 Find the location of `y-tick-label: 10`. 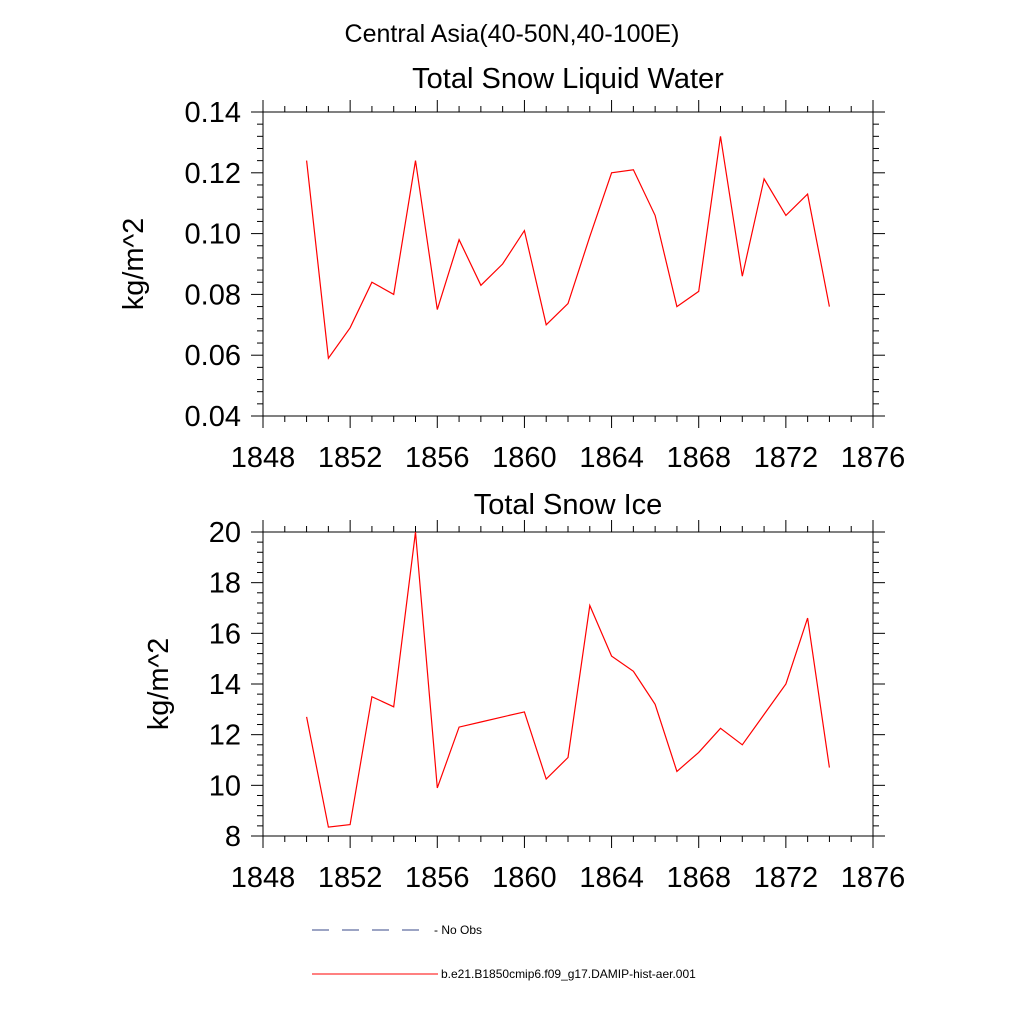

y-tick-label: 10 is located at coordinates (225, 786).